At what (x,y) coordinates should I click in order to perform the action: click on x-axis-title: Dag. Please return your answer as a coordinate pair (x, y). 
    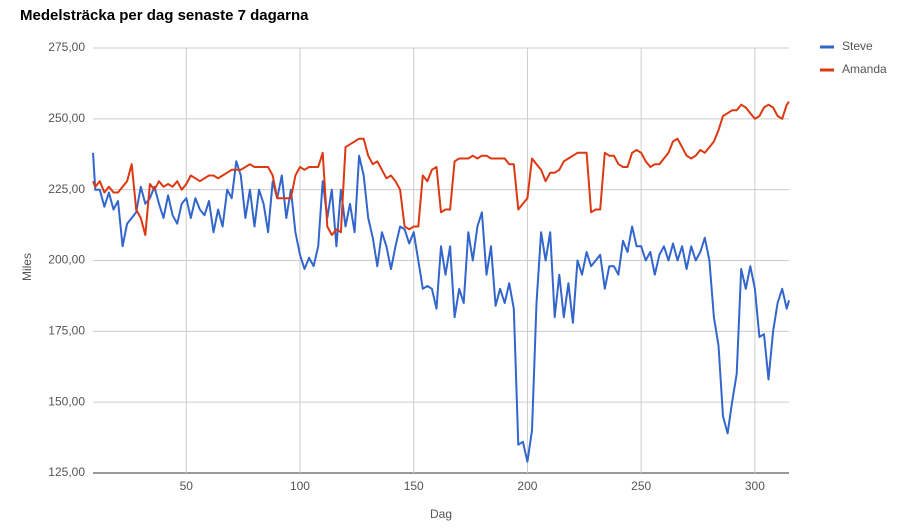
    Looking at the image, I should click on (441, 514).